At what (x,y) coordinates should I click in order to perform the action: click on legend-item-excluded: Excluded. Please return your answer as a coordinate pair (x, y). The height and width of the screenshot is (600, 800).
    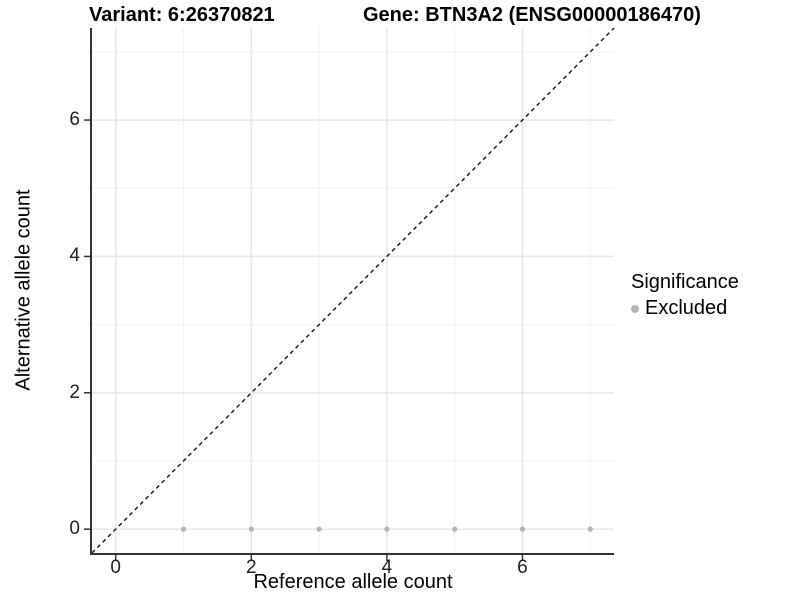
    Looking at the image, I should click on (685, 308).